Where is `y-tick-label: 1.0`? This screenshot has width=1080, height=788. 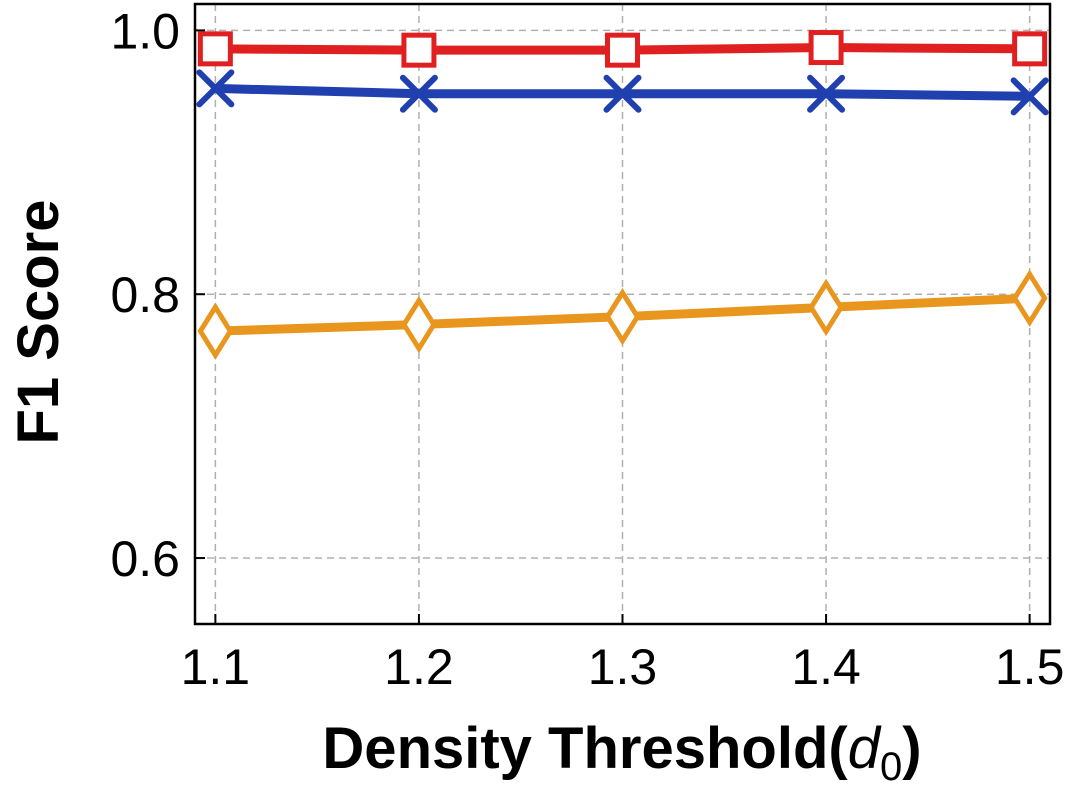
y-tick-label: 1.0 is located at coordinates (145, 31).